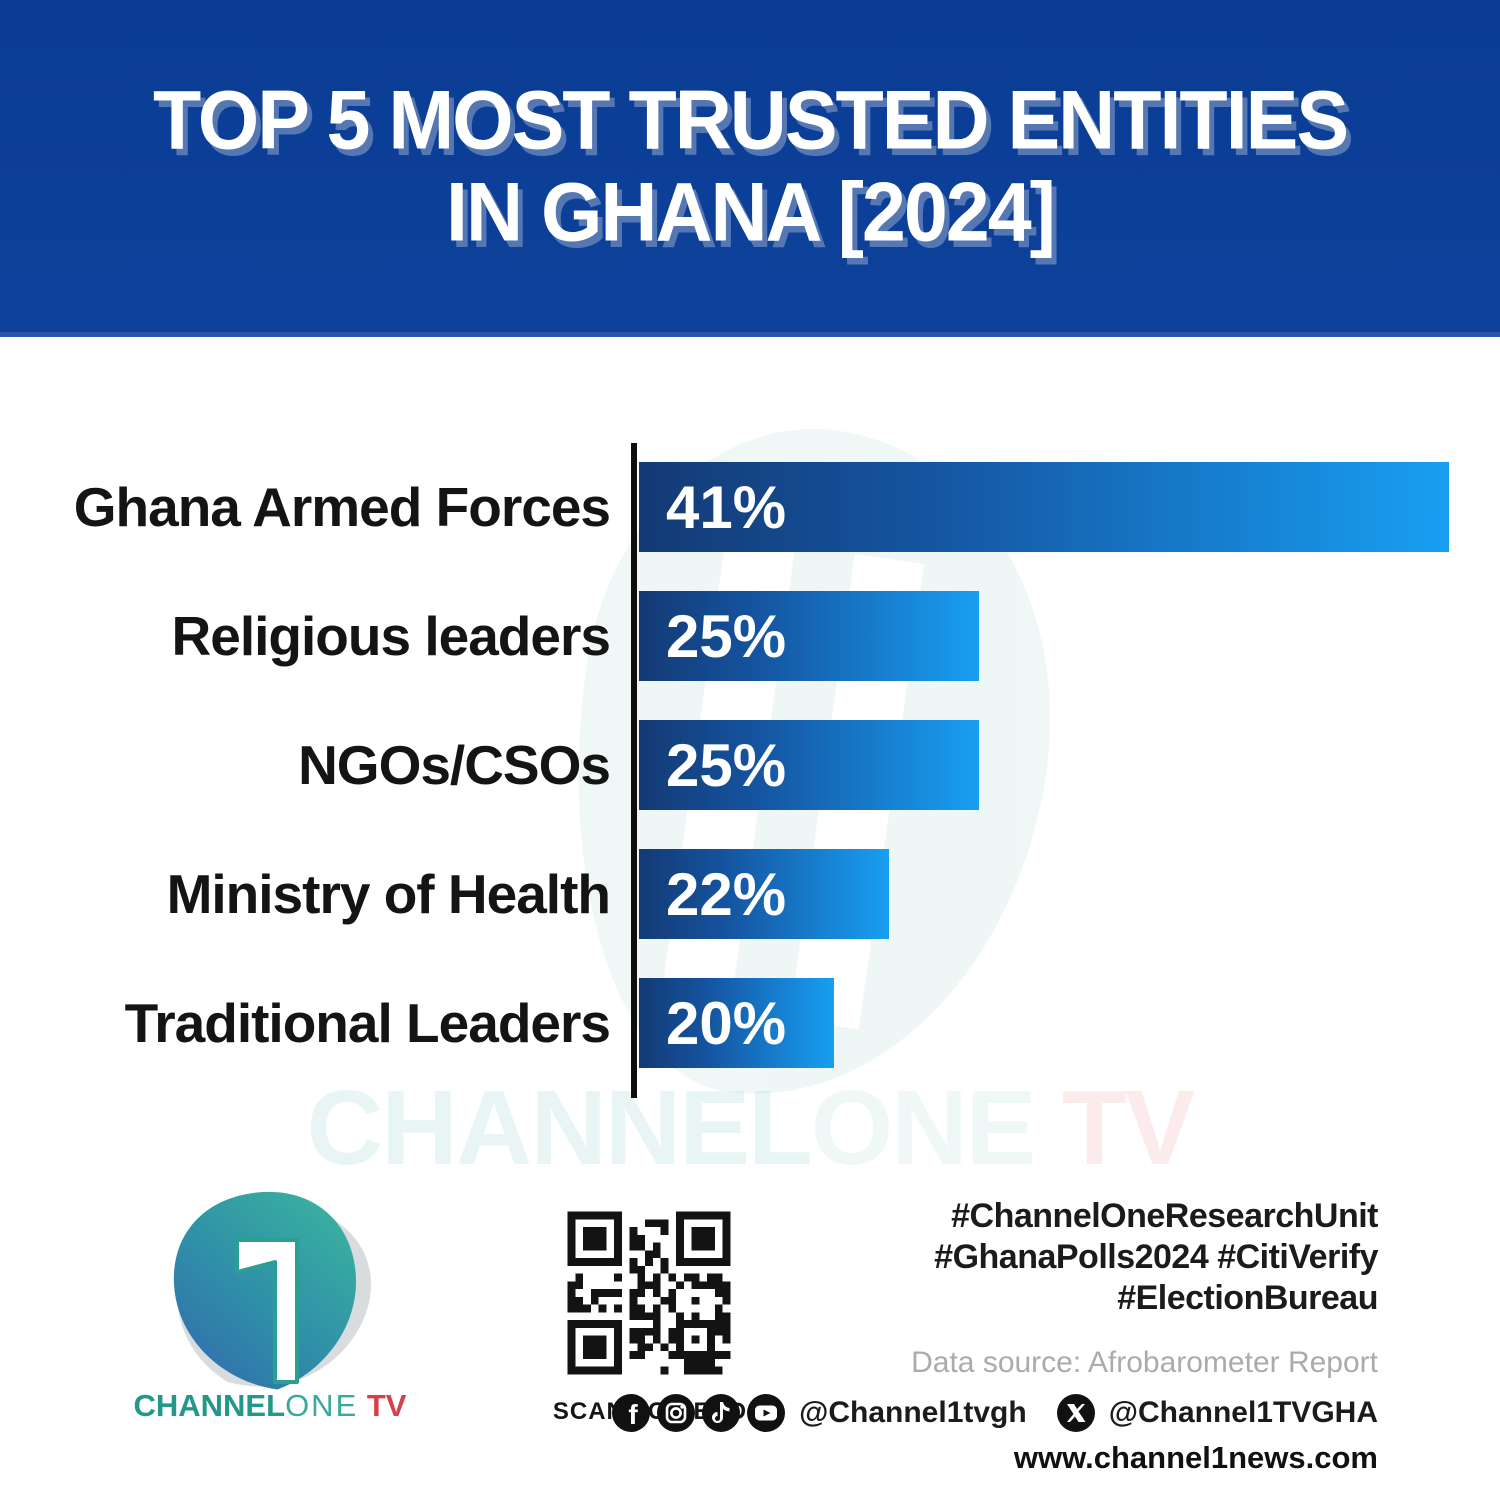 Image resolution: width=1500 pixels, height=1500 pixels. Describe the element at coordinates (367, 1023) in the screenshot. I see `bar-category-label: Traditional Leaders` at that location.